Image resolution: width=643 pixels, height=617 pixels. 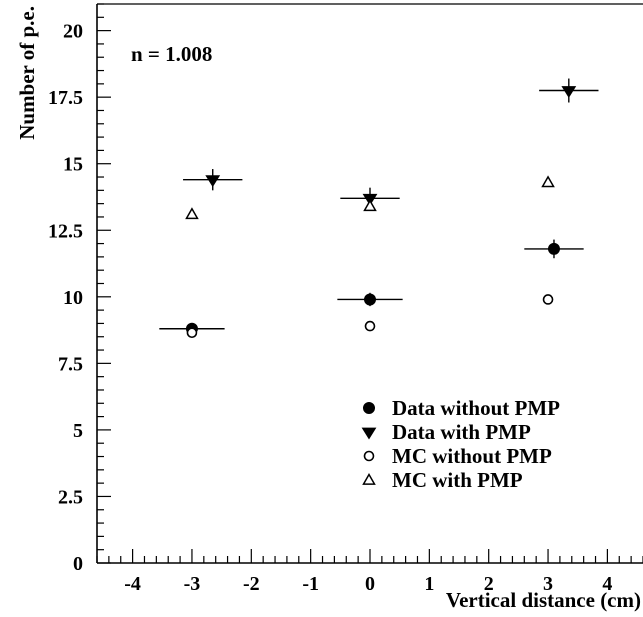 I want to click on x-tick-label: -4, so click(x=132, y=584).